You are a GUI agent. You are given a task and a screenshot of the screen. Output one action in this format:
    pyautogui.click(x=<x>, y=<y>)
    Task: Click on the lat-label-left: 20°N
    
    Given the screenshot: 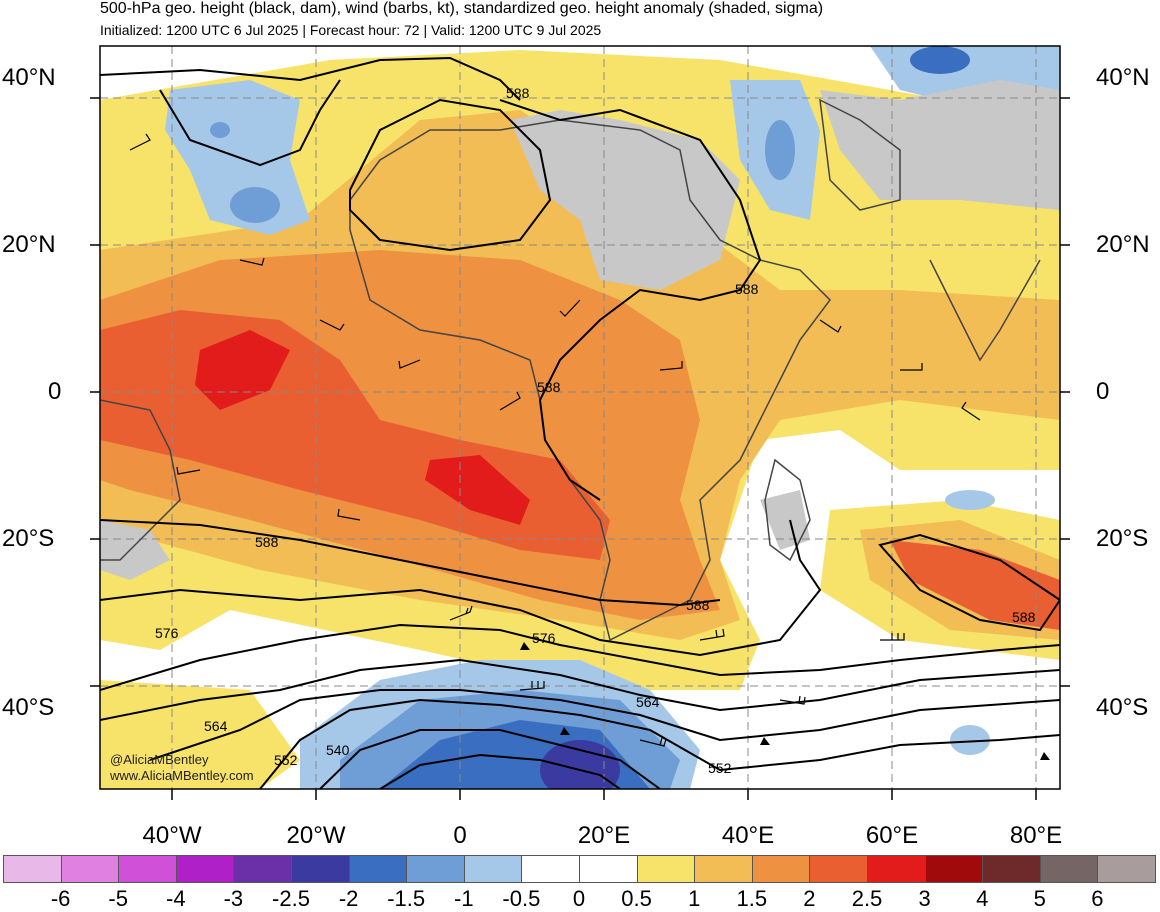 What is the action you would take?
    pyautogui.click(x=29, y=244)
    